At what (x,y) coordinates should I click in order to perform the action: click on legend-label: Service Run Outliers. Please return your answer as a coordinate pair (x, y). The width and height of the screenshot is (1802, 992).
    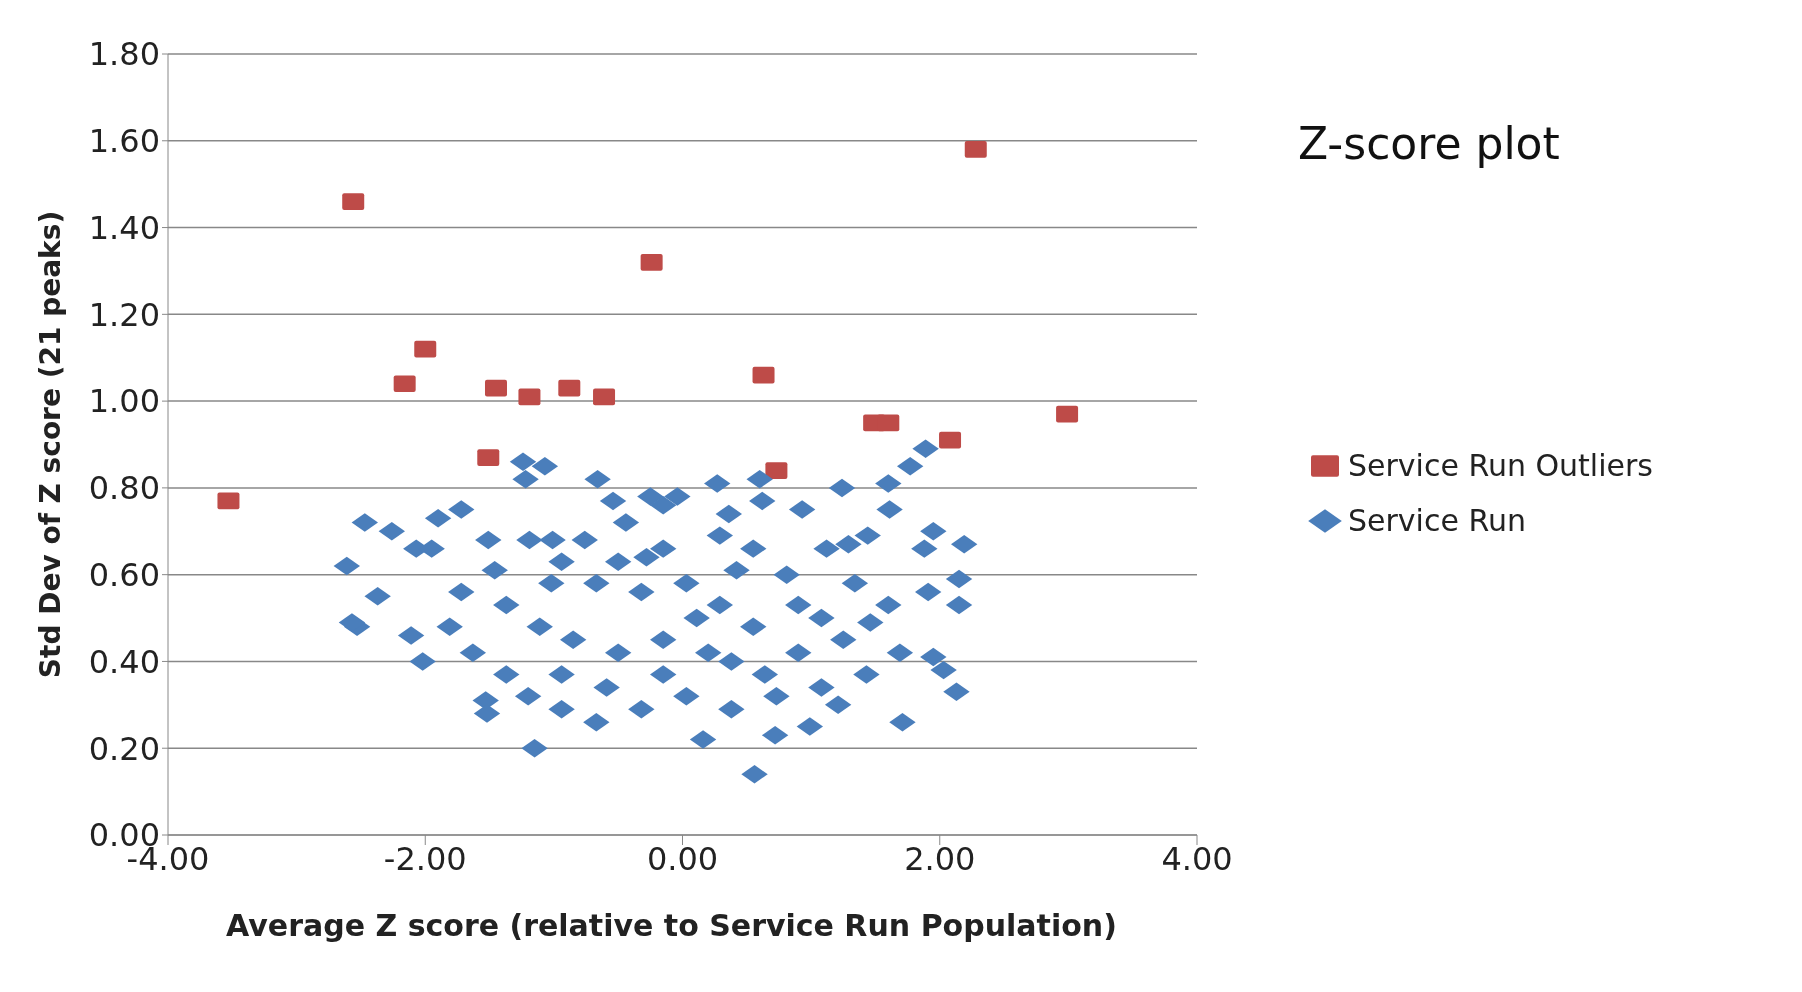
    Looking at the image, I should click on (1500, 465).